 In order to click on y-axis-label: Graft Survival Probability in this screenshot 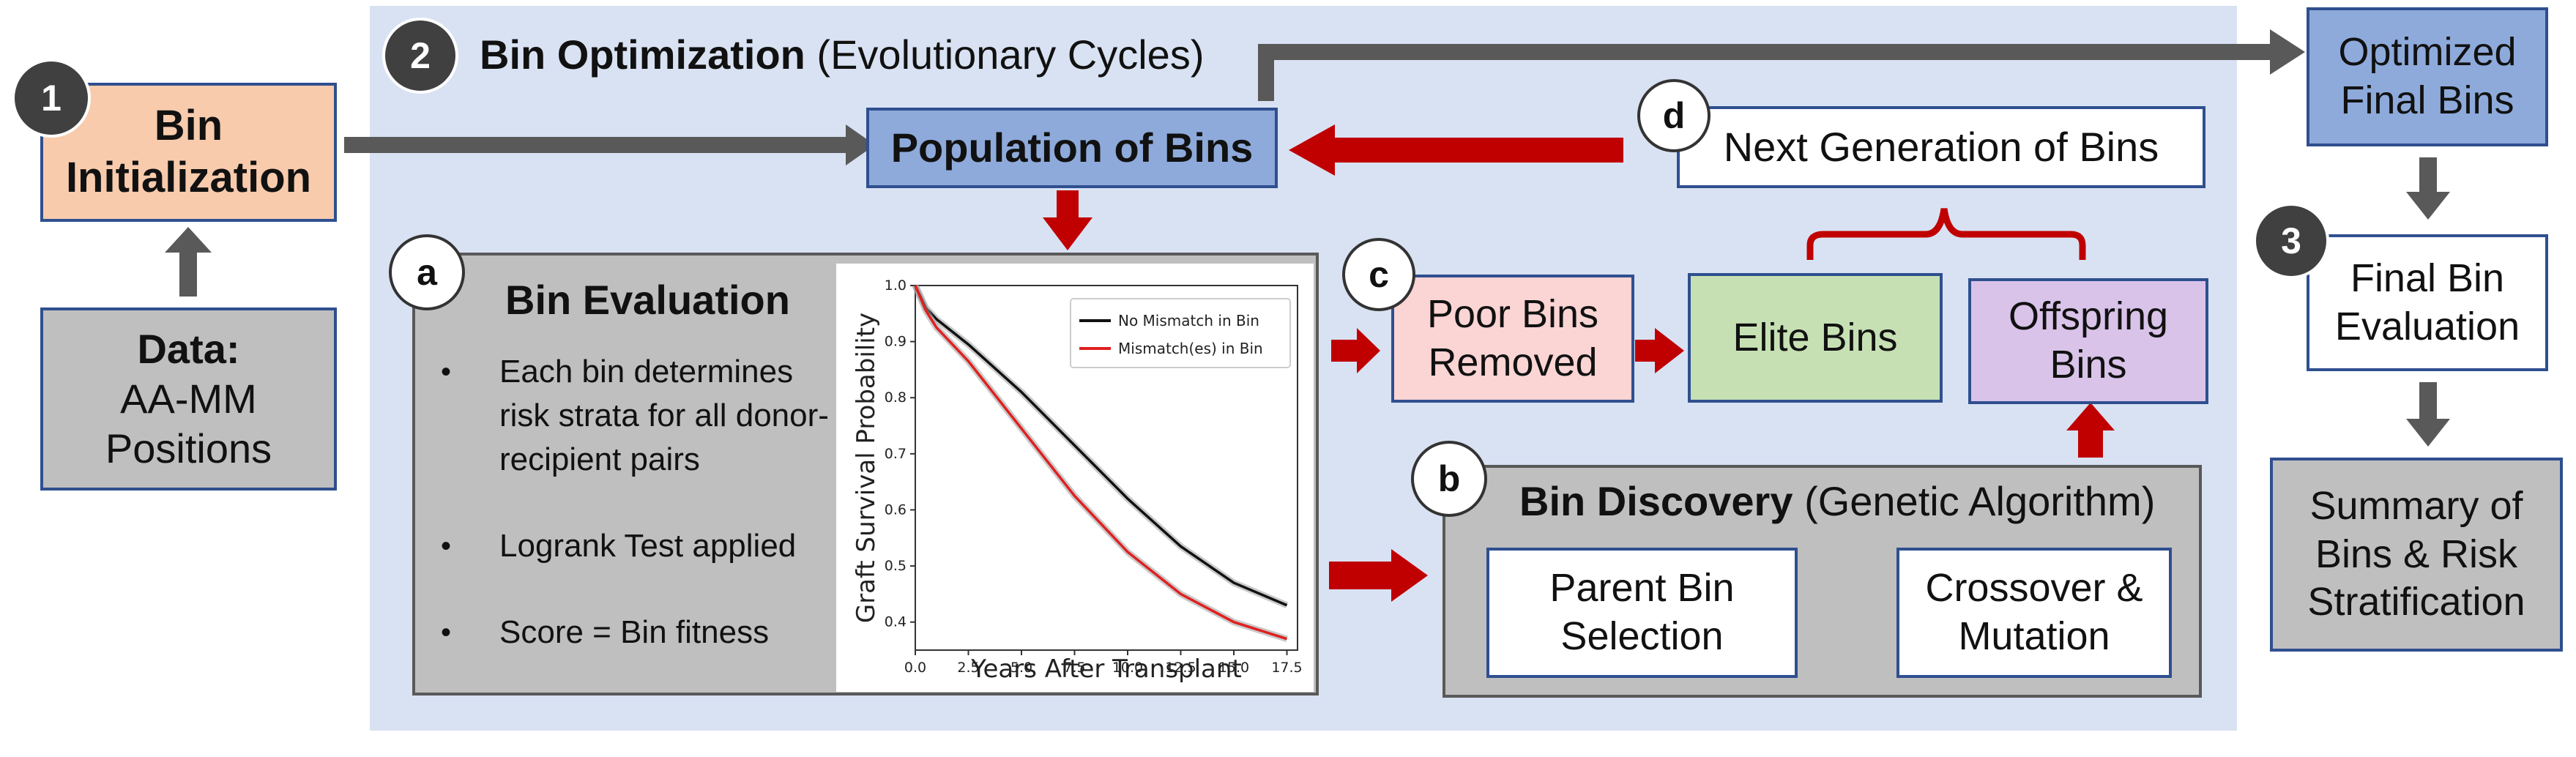, I will do `click(866, 468)`.